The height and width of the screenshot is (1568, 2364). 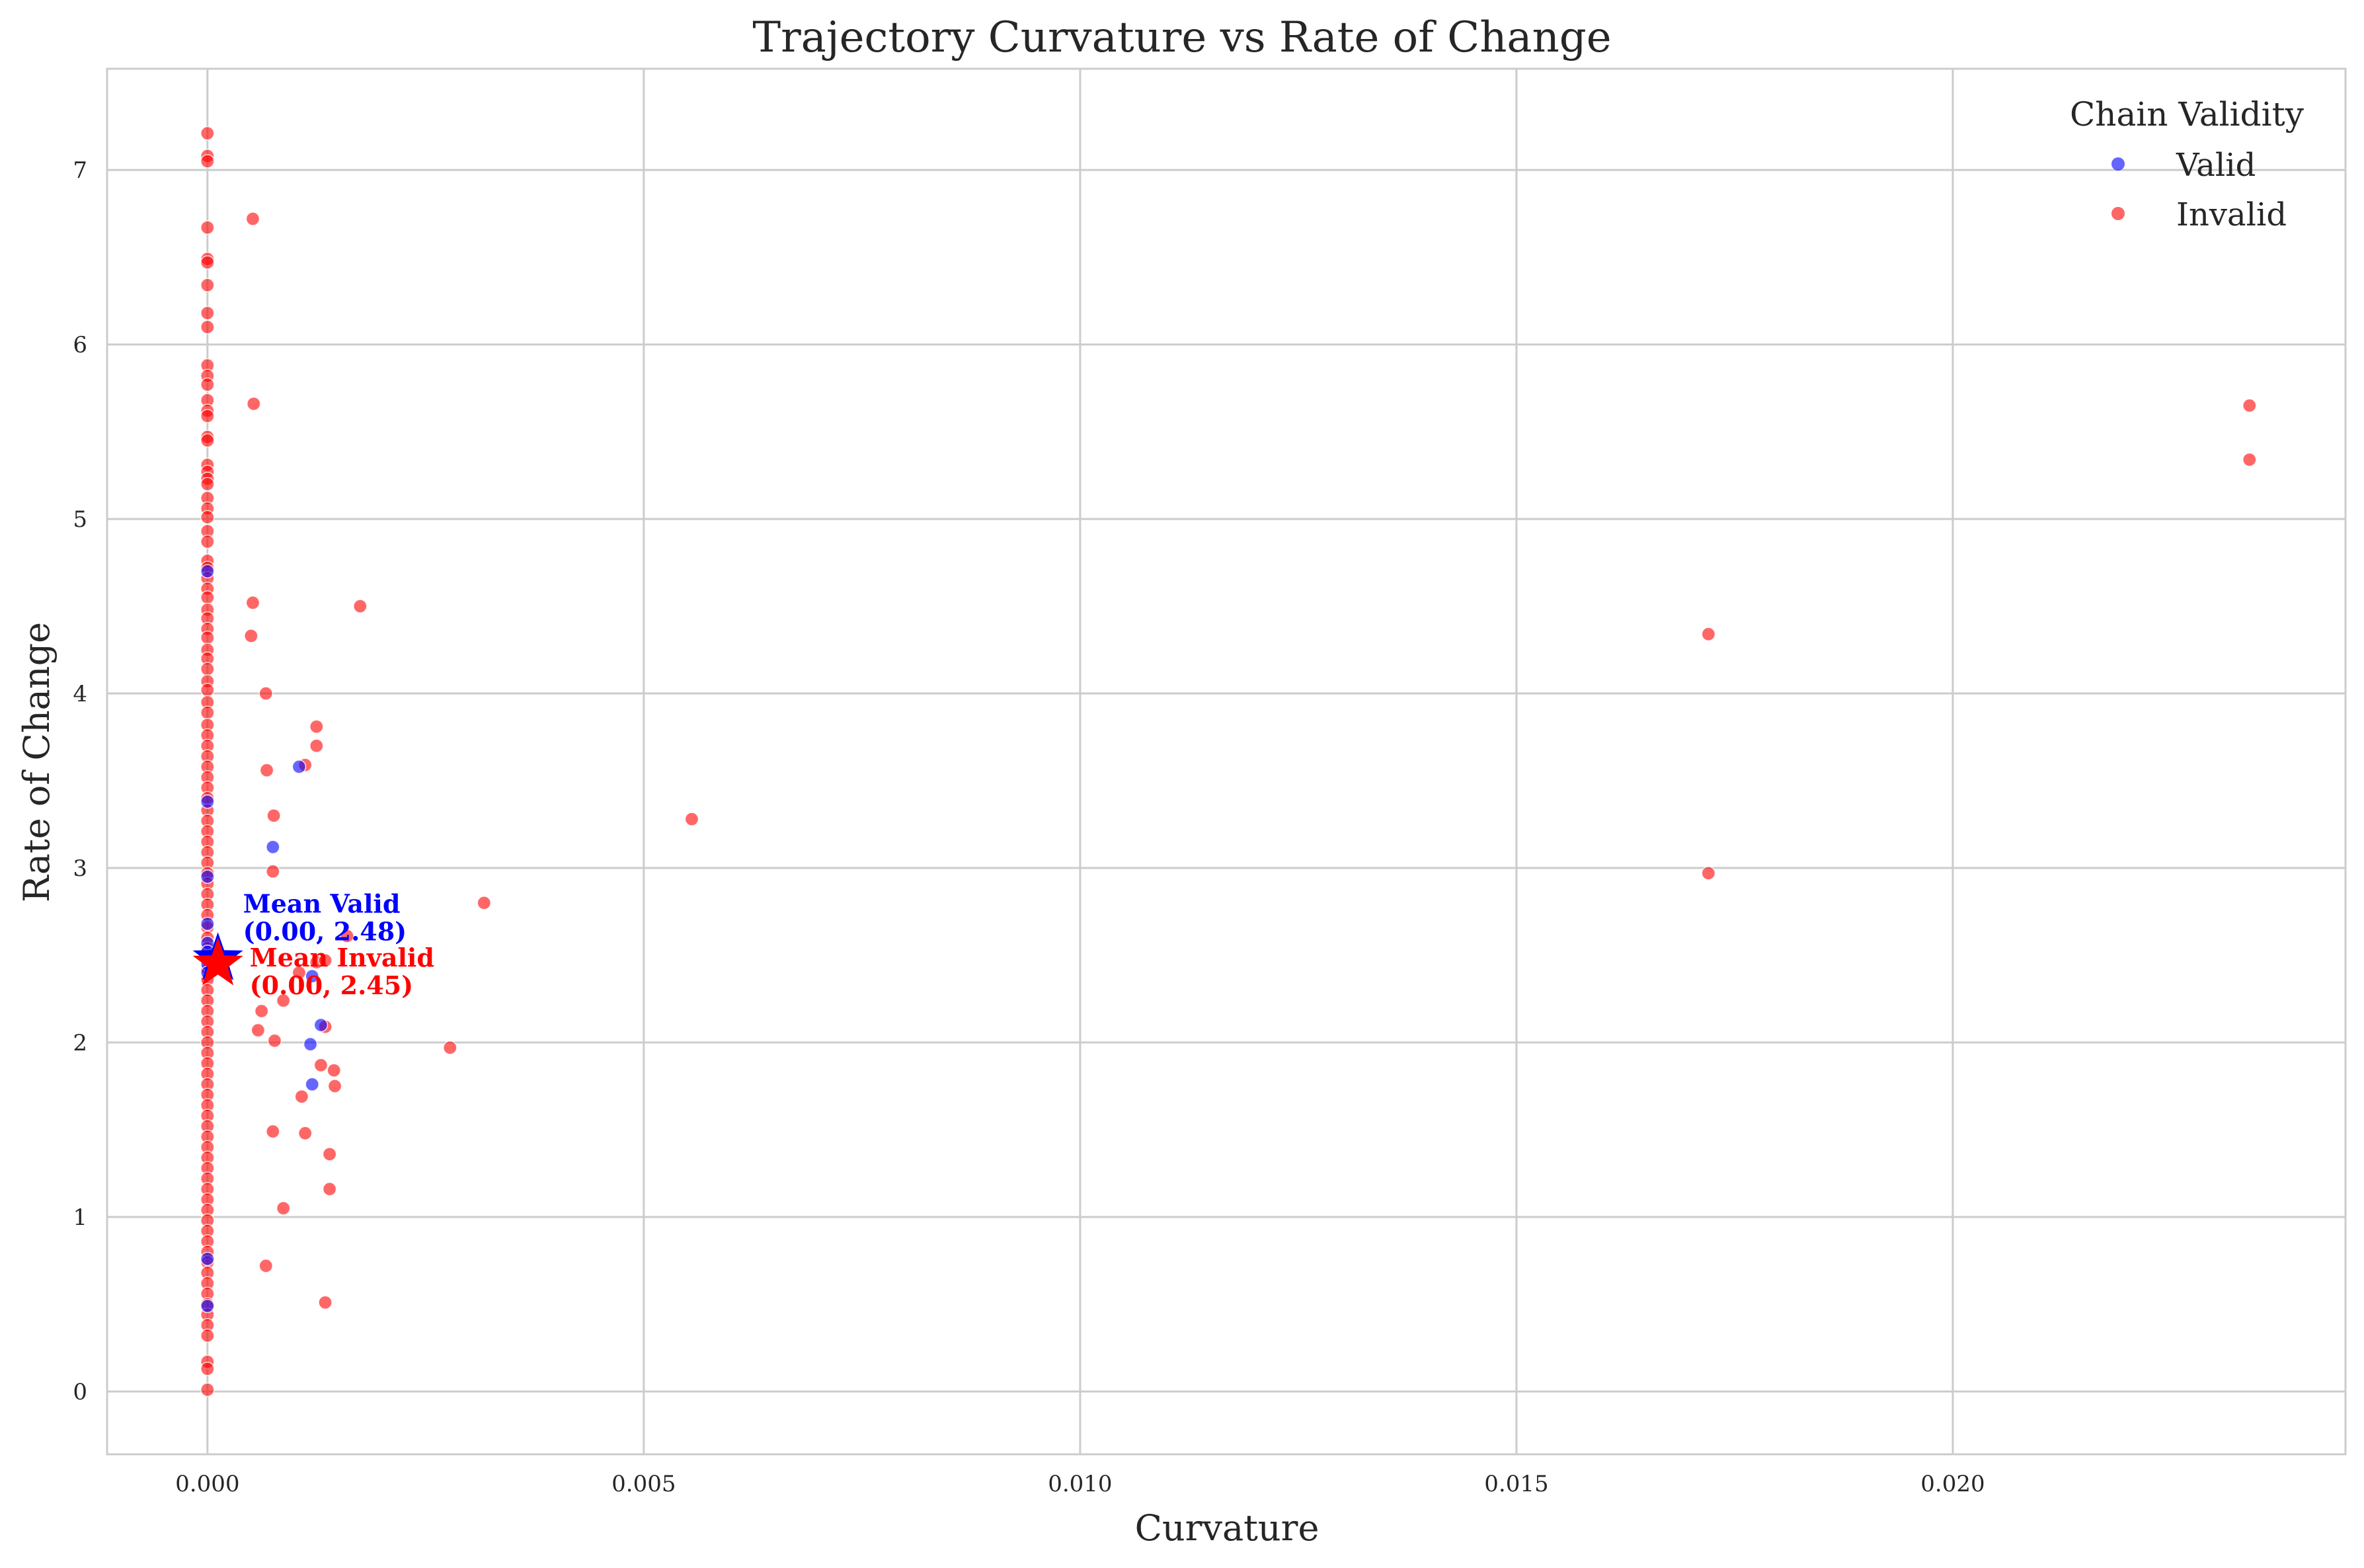 What do you see at coordinates (207, 1484) in the screenshot?
I see `x-tick-label: 0.000` at bounding box center [207, 1484].